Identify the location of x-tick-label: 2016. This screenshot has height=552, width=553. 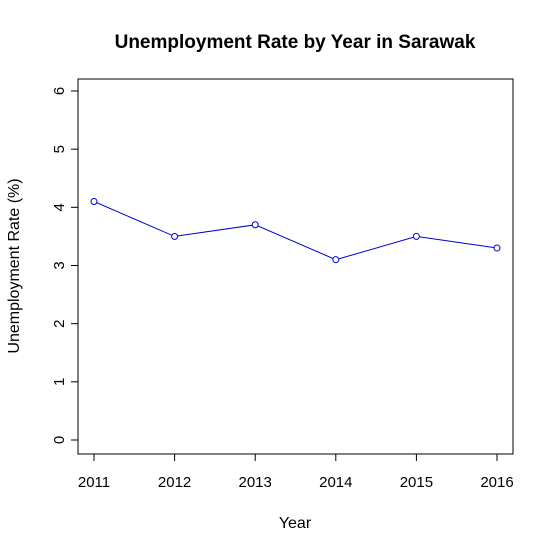
(496, 482).